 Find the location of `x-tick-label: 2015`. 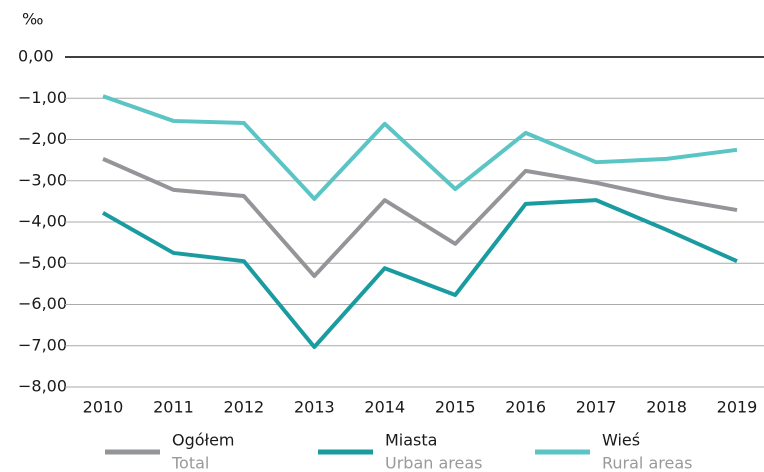

x-tick-label: 2015 is located at coordinates (455, 407).